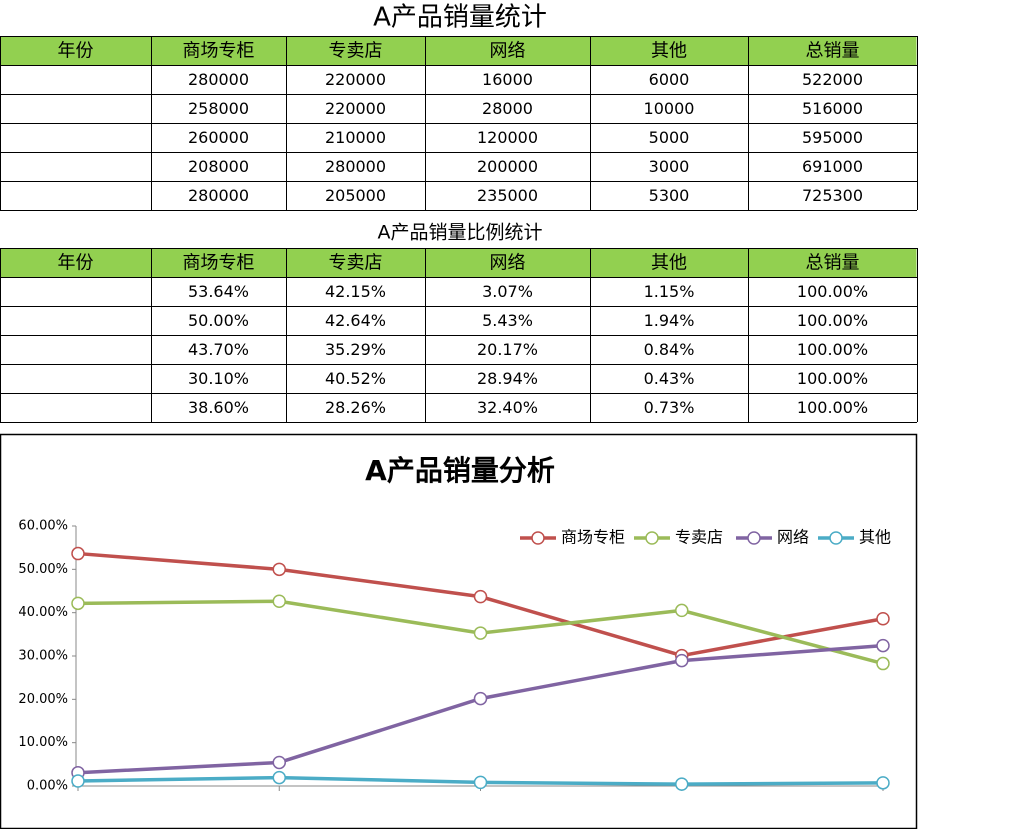 This screenshot has height=833, width=1036. Describe the element at coordinates (699, 537) in the screenshot. I see `legend-label: 专卖店` at that location.